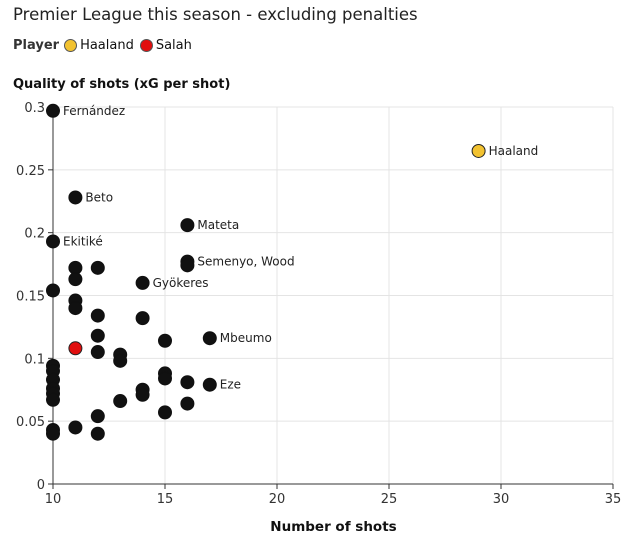  What do you see at coordinates (245, 262) in the screenshot?
I see `point-label: Semenyo, Wood` at bounding box center [245, 262].